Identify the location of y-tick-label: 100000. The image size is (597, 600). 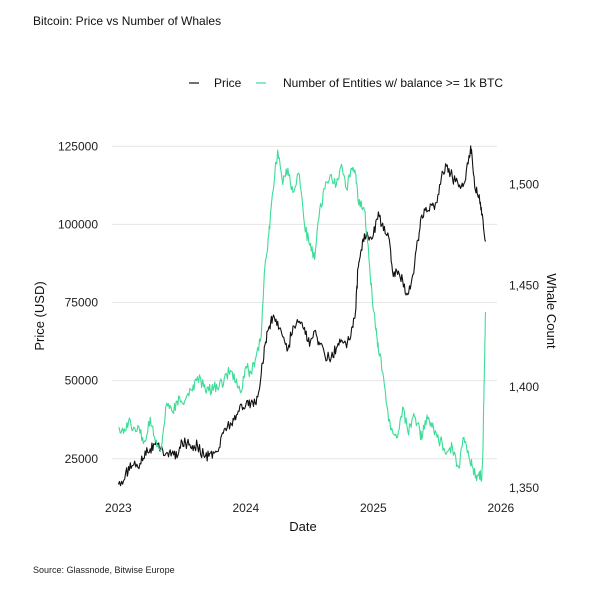
(78, 224).